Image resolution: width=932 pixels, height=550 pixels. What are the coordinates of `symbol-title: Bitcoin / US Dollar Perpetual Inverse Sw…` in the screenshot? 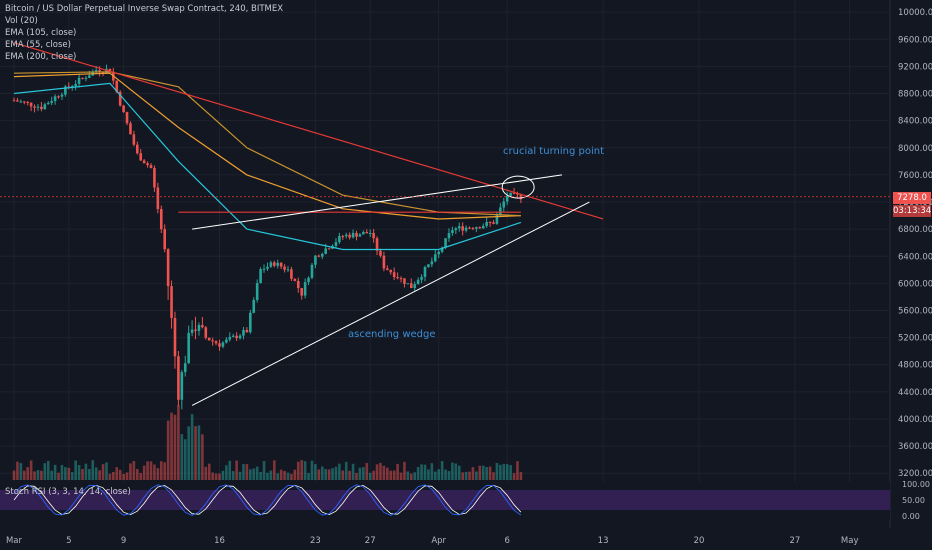 It's located at (144, 9).